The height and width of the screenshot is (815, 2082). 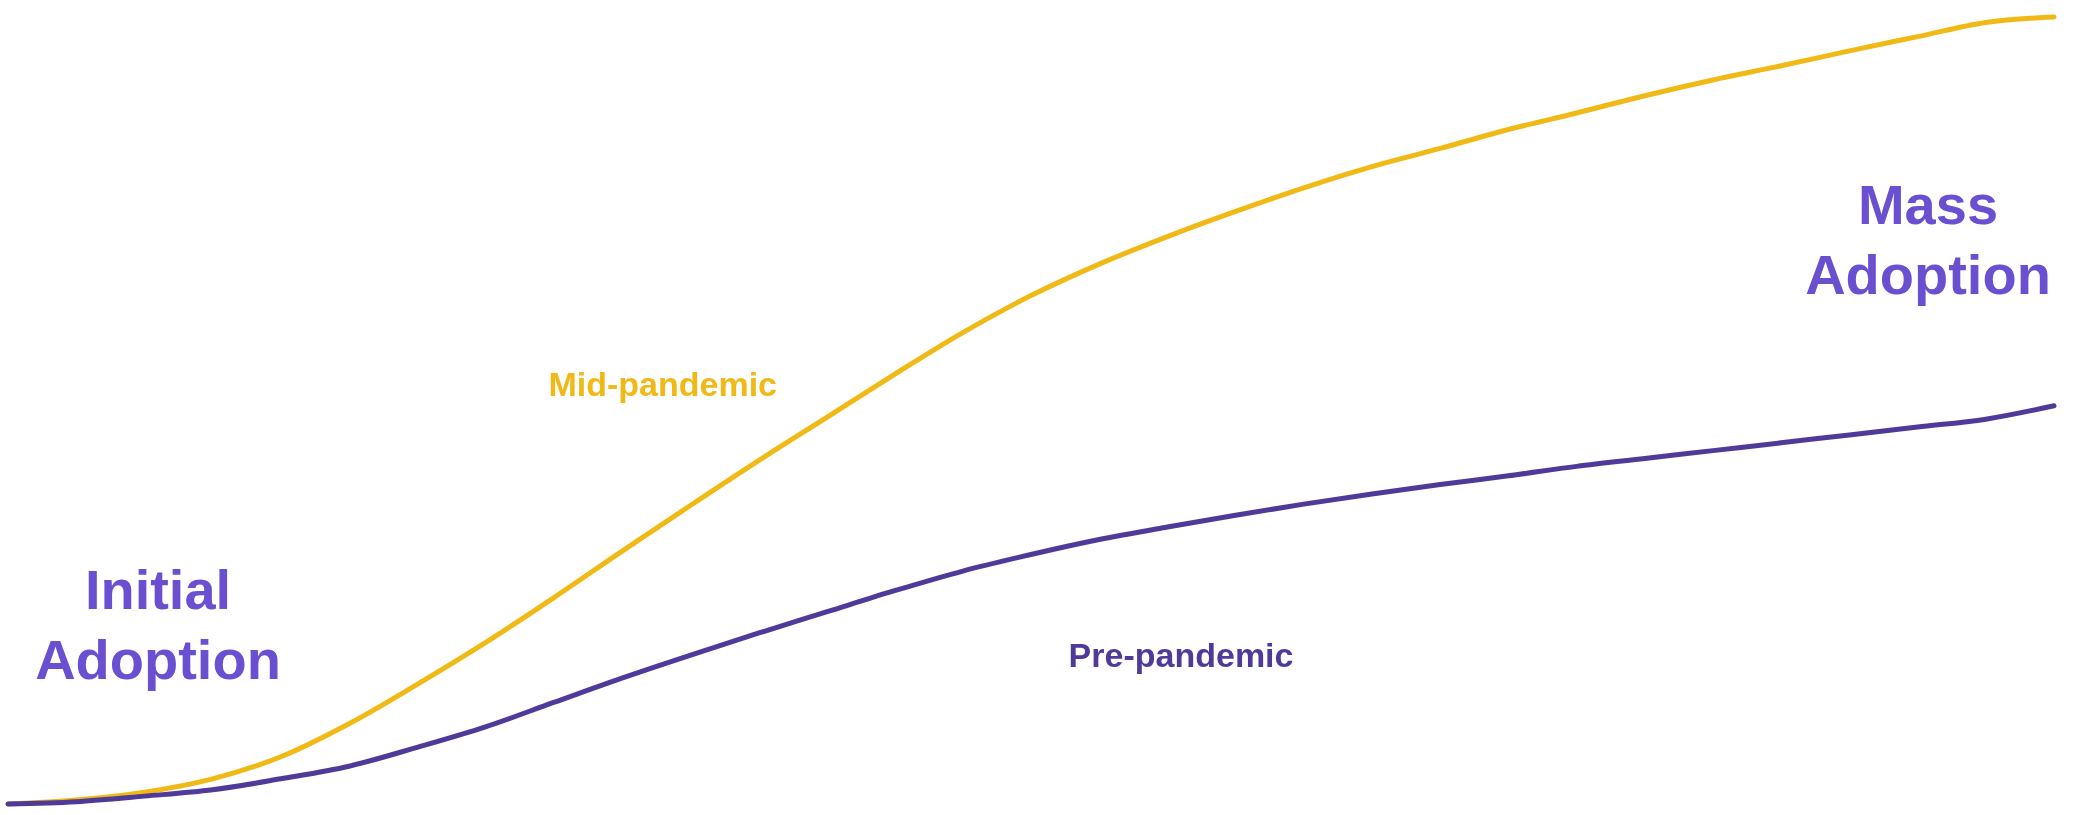 What do you see at coordinates (663, 383) in the screenshot?
I see `series-label: Mid-pandemic` at bounding box center [663, 383].